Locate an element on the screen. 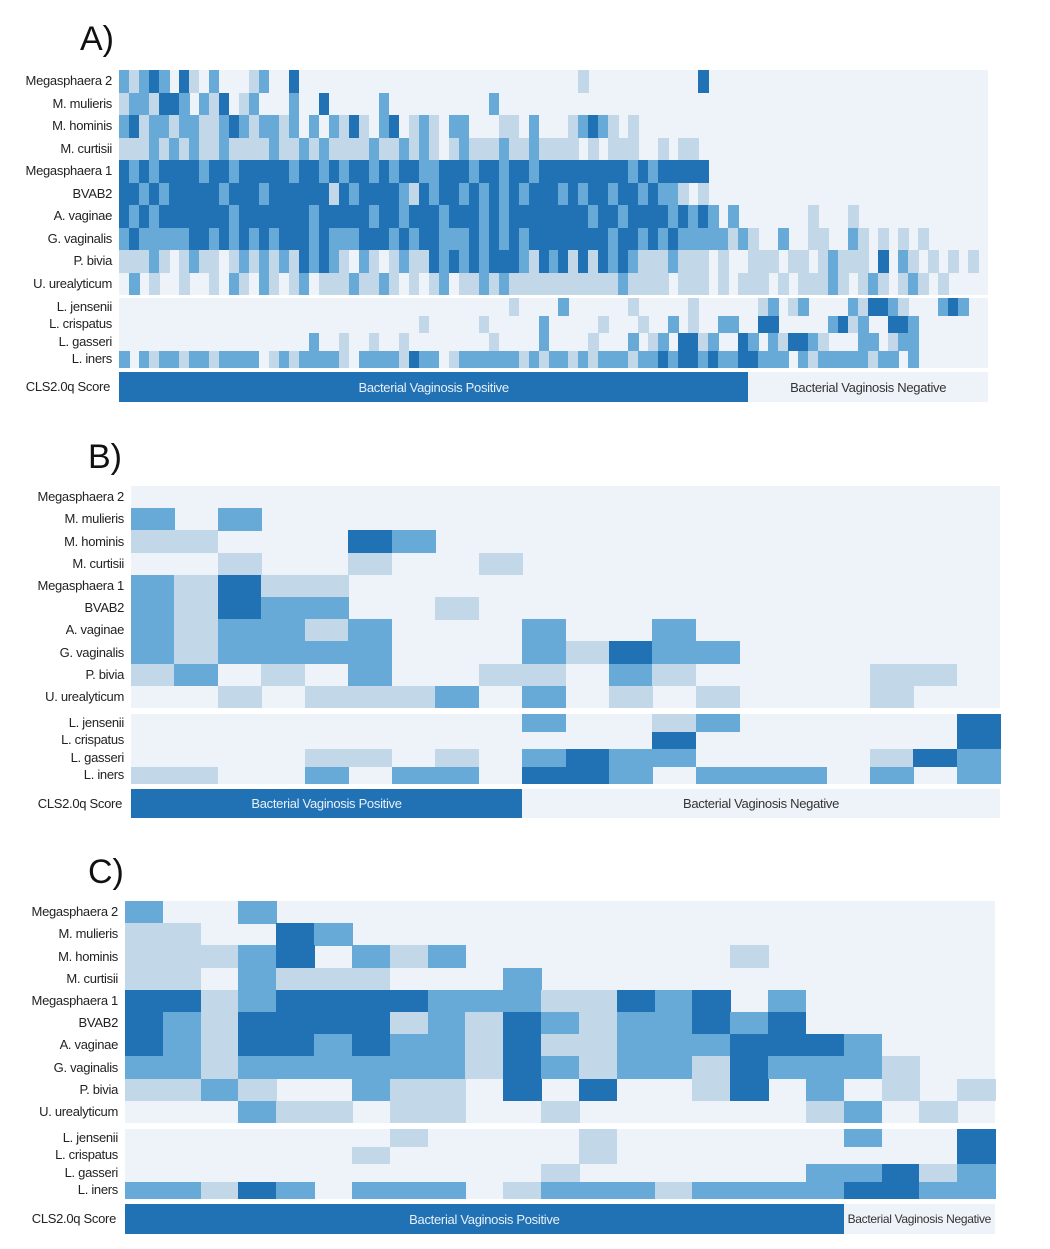  row-label: U. urealyticum is located at coordinates (84, 696).